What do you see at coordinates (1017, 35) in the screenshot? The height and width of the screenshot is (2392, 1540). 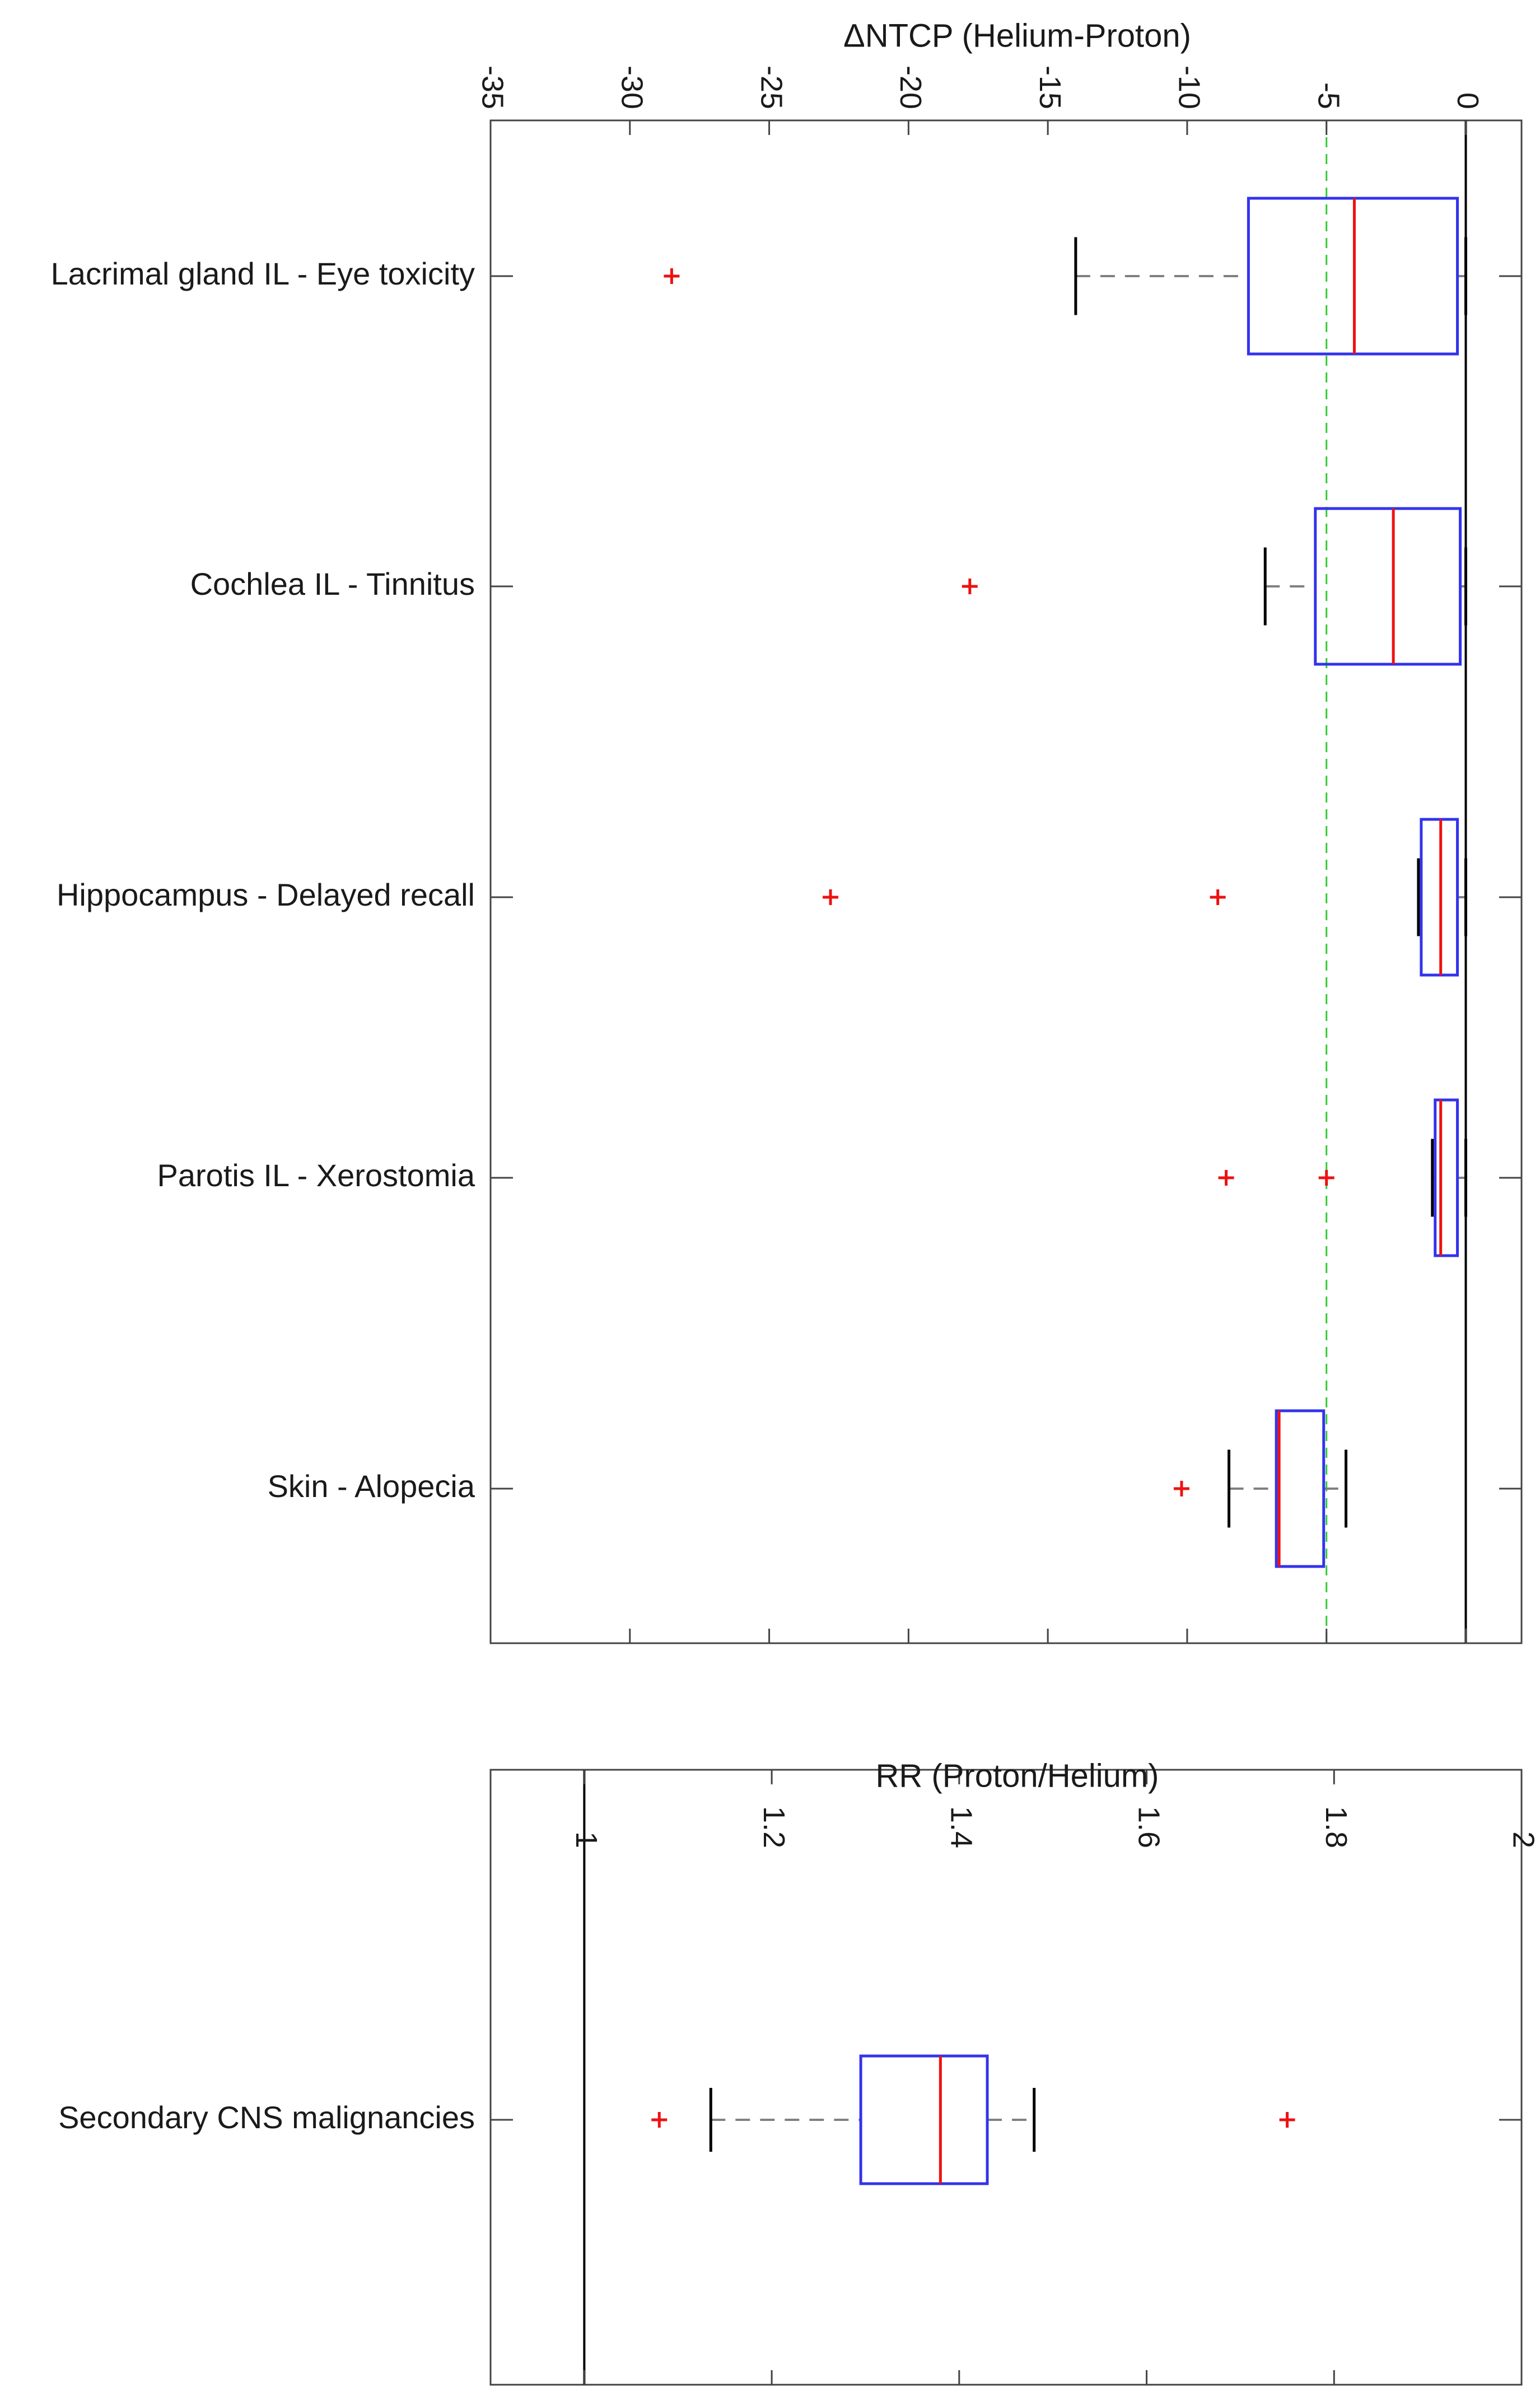 I see `x-axis-title: ΔNTCP (Helium-Proton)` at bounding box center [1017, 35].